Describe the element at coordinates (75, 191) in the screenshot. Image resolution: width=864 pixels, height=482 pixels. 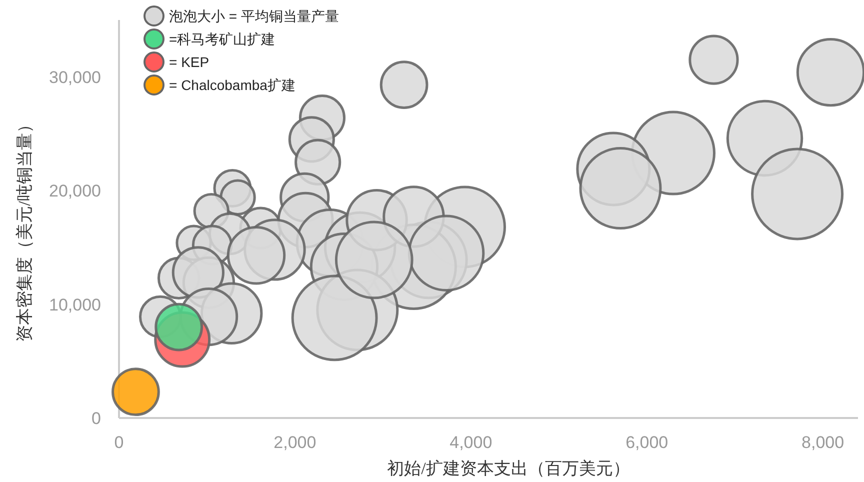
I see `y-tick-label: 20,000` at that location.